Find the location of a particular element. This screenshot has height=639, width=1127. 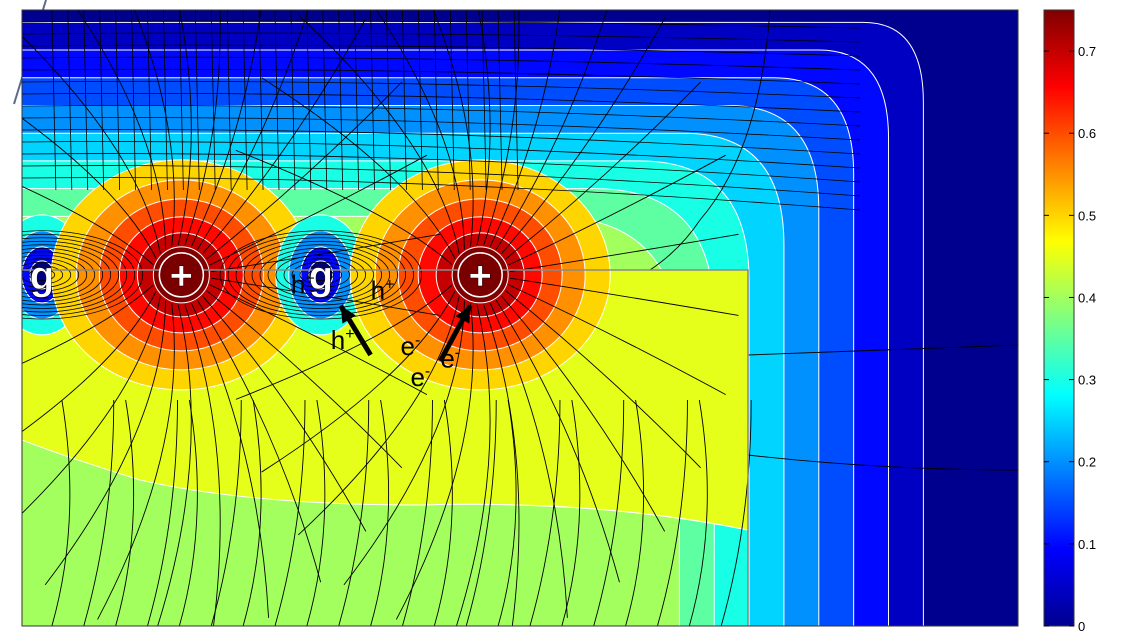

positive-electrode-label: + is located at coordinates (479, 276).